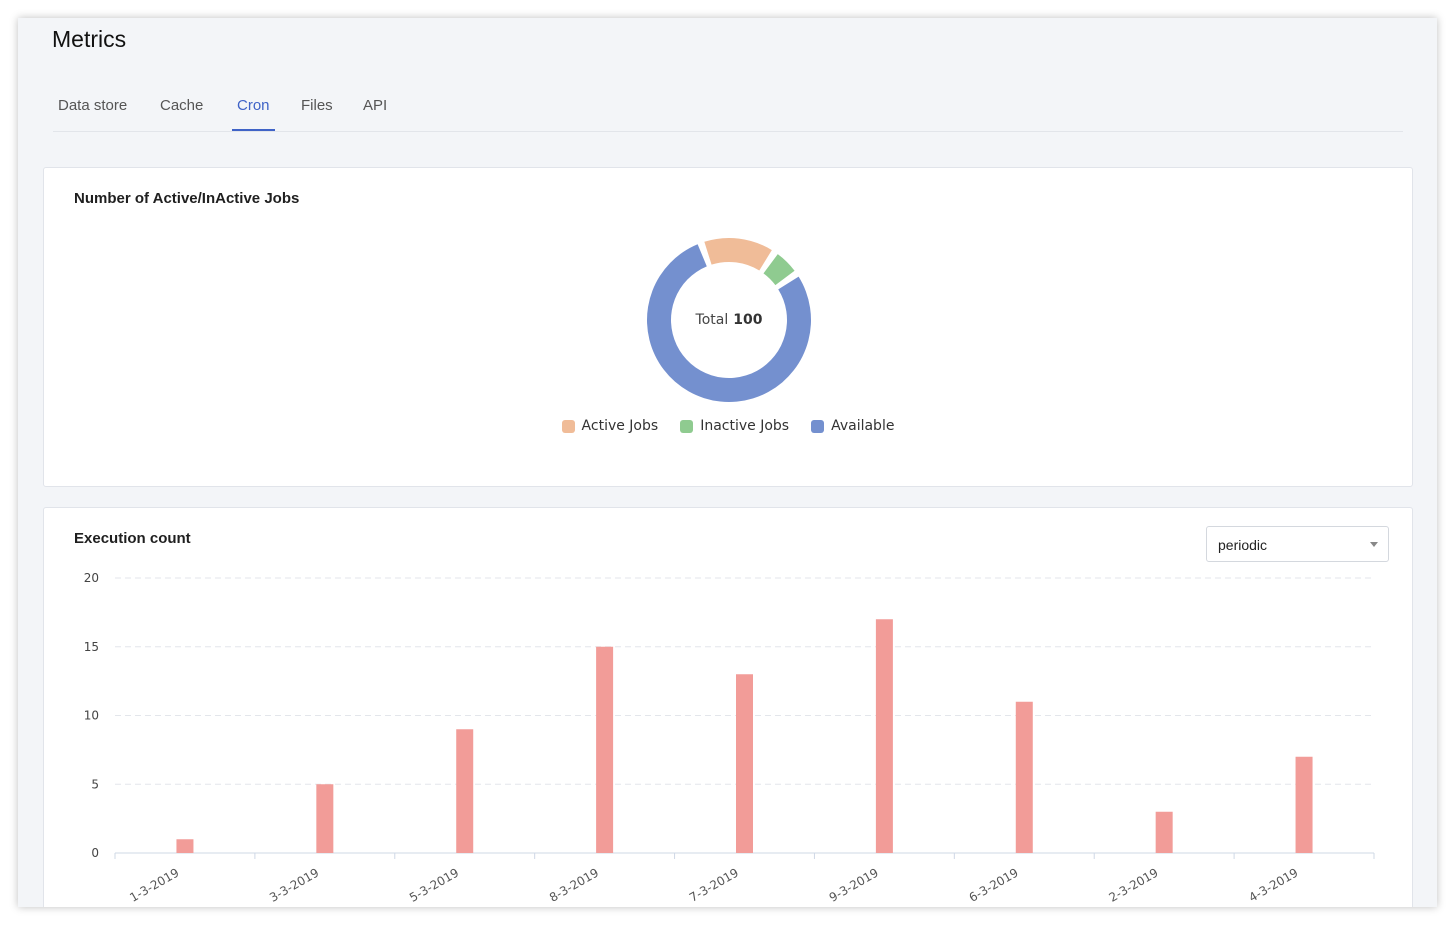 The width and height of the screenshot is (1455, 925). I want to click on x-tick-label: 4-3-2019, so click(1273, 884).